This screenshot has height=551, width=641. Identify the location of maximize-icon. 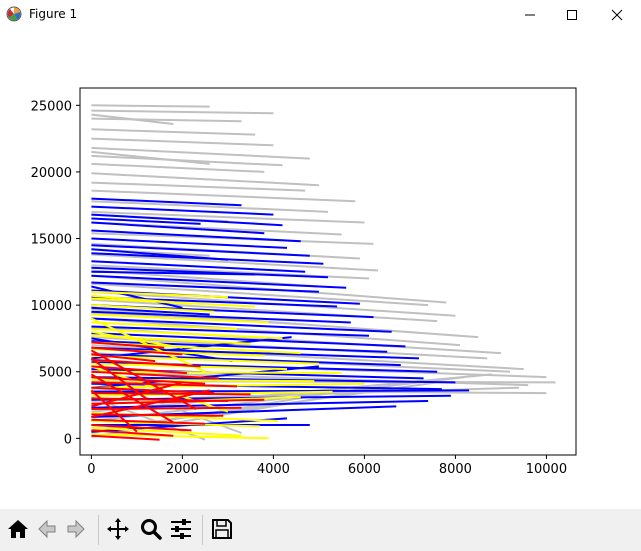
(572, 15).